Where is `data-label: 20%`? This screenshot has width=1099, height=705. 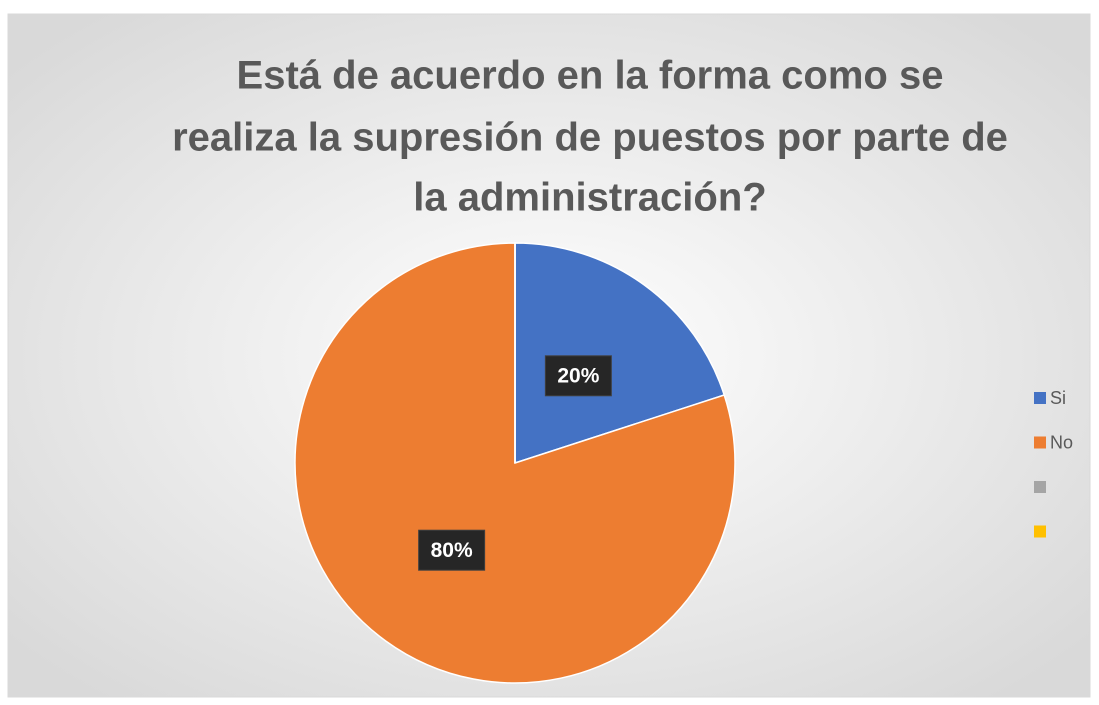
data-label: 20% is located at coordinates (578, 375).